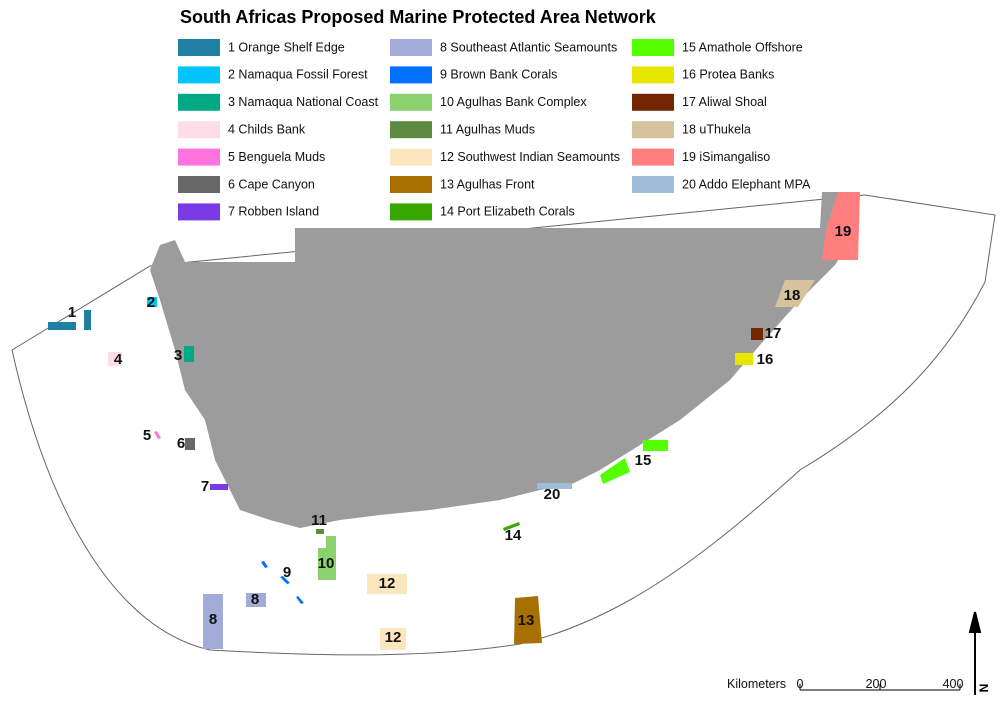 The image size is (1000, 707). What do you see at coordinates (643, 460) in the screenshot?
I see `map-label: 15` at bounding box center [643, 460].